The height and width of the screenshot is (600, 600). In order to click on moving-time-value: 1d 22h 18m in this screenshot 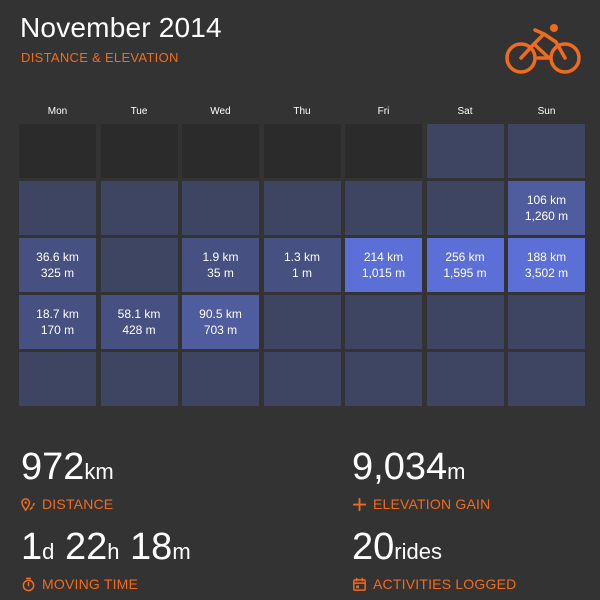, I will do `click(106, 547)`.